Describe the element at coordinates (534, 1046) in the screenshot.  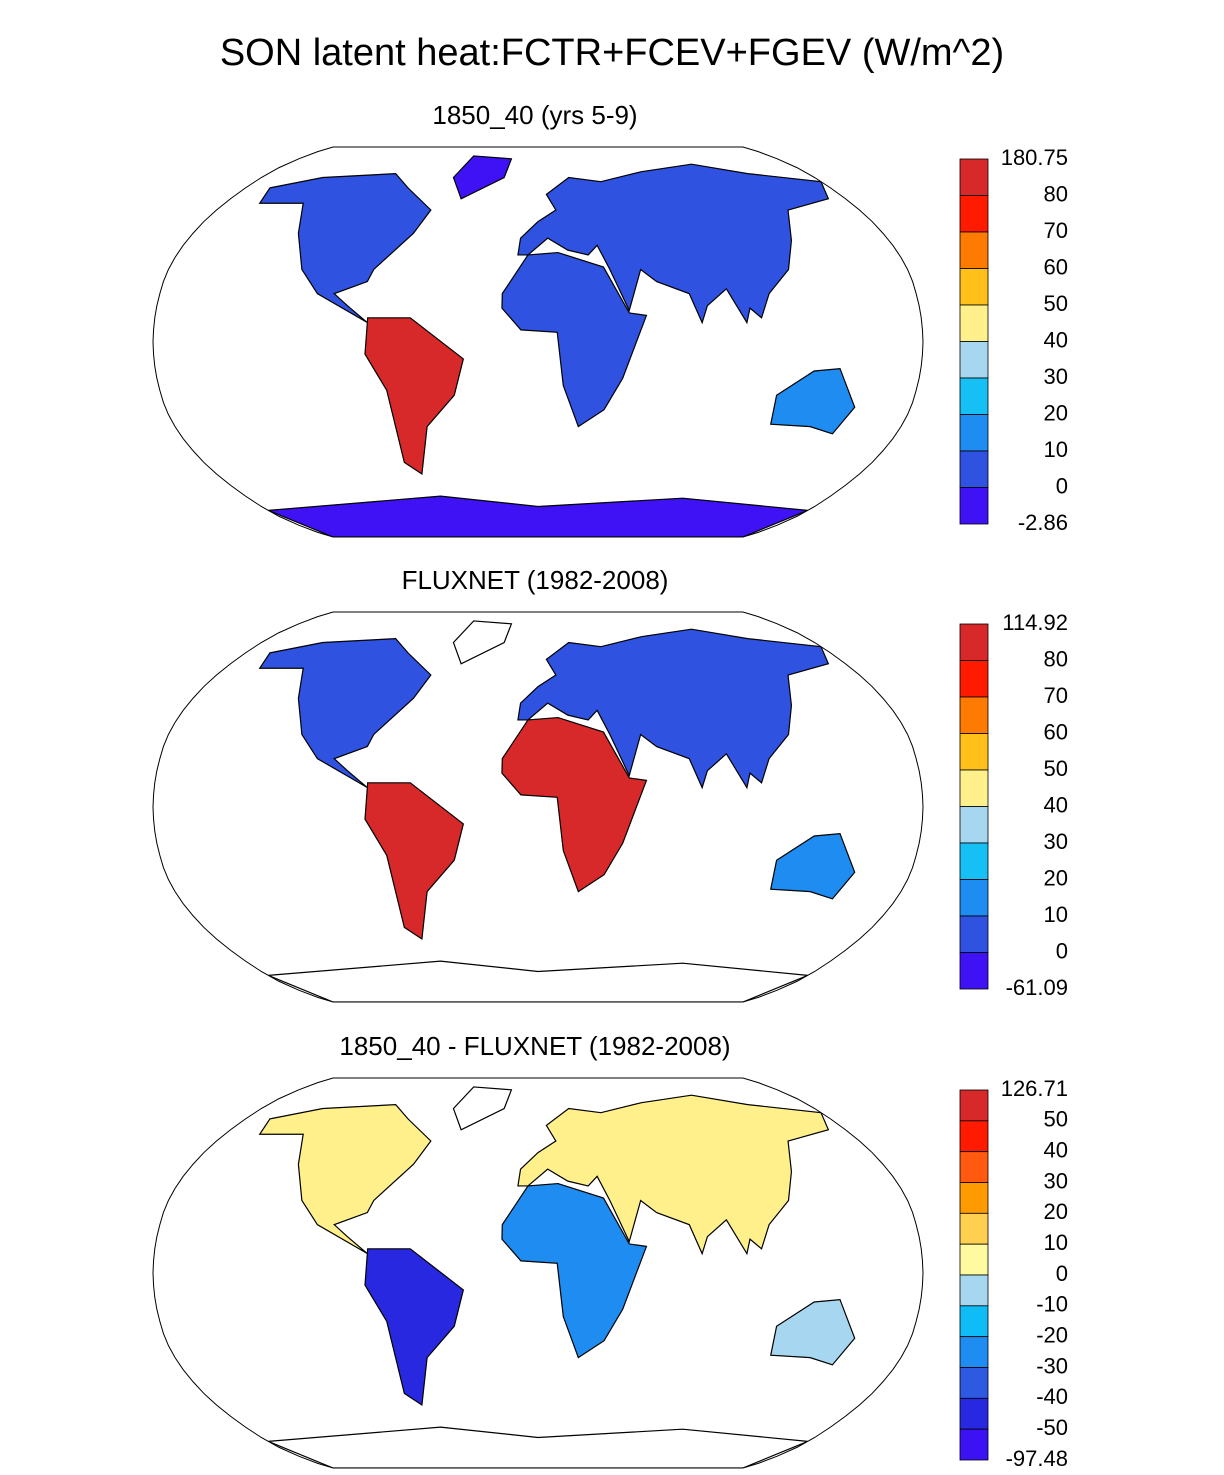
I see `panel-subtitle: 1850_40 - FLUXNET (1982-2008)` at that location.